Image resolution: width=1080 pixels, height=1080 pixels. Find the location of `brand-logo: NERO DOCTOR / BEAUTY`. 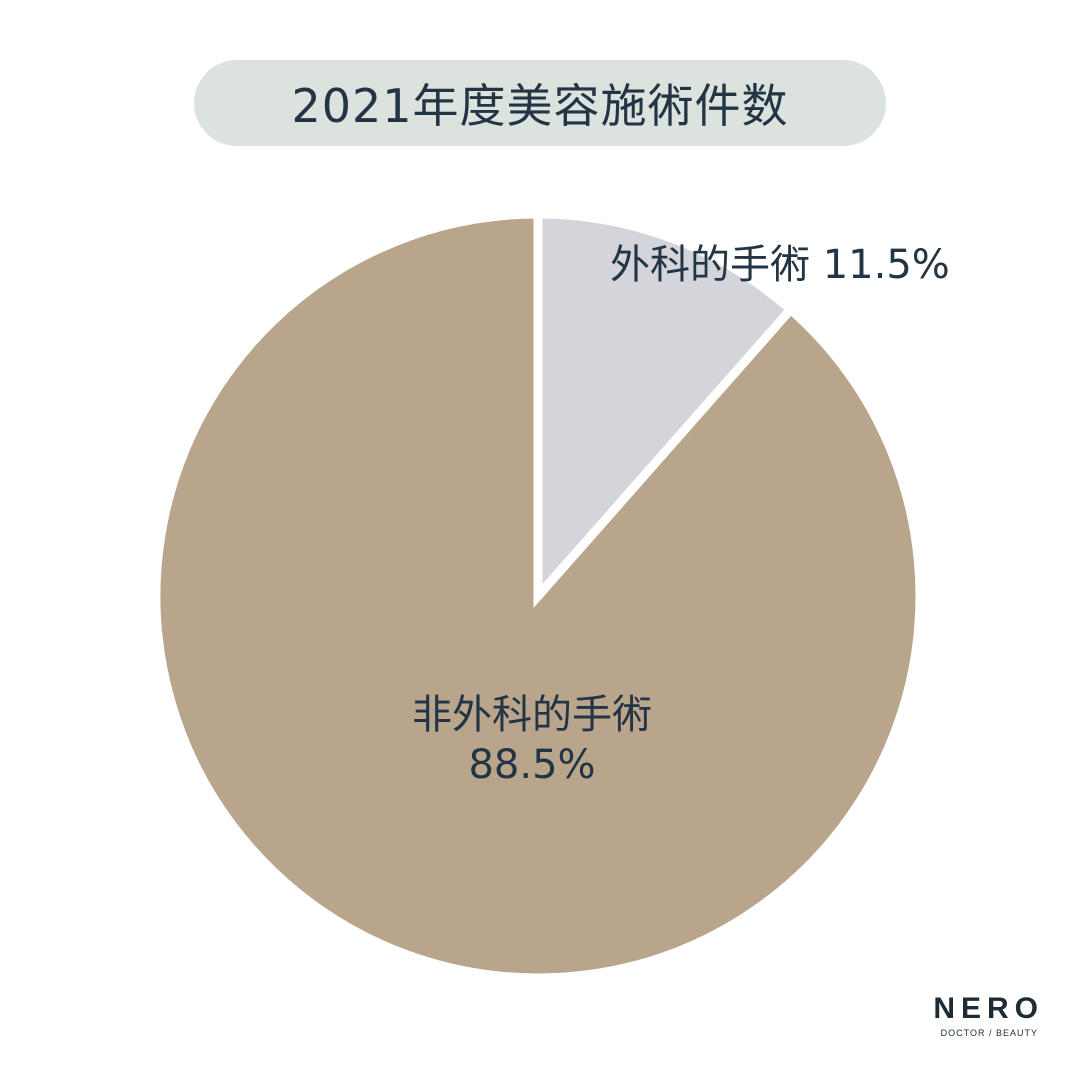

brand-logo: NERO DOCTOR / BEAUTY is located at coordinates (985, 1017).